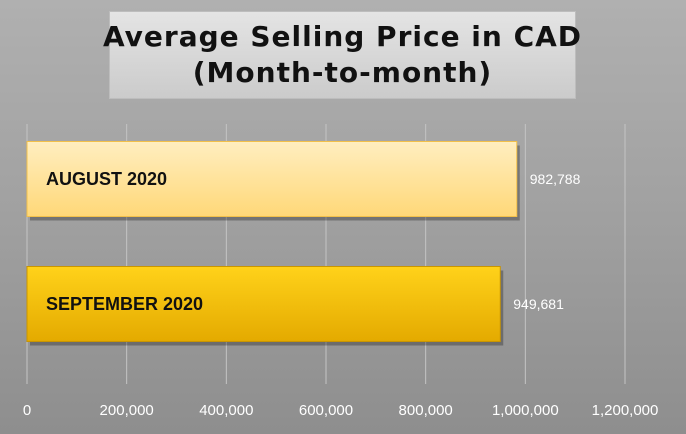  What do you see at coordinates (226, 410) in the screenshot?
I see `x-tick-label-2: 400,000` at bounding box center [226, 410].